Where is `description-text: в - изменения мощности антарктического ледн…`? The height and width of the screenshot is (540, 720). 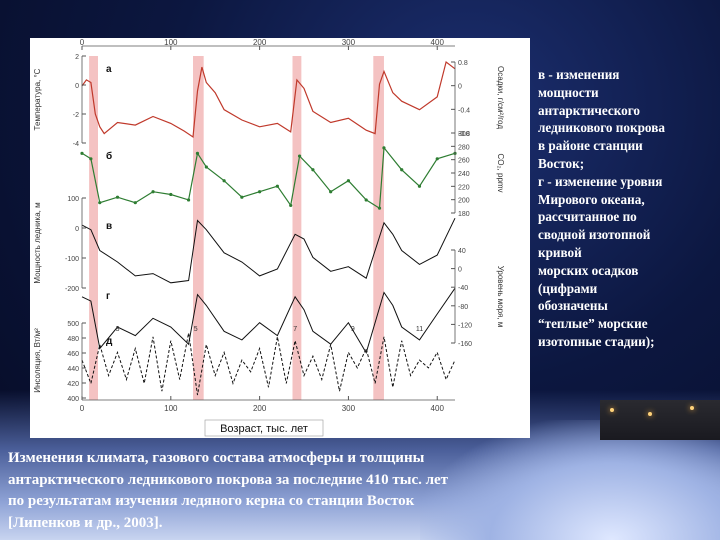 description-text: в - изменения мощности антарктического ледн… is located at coordinates (628, 208).